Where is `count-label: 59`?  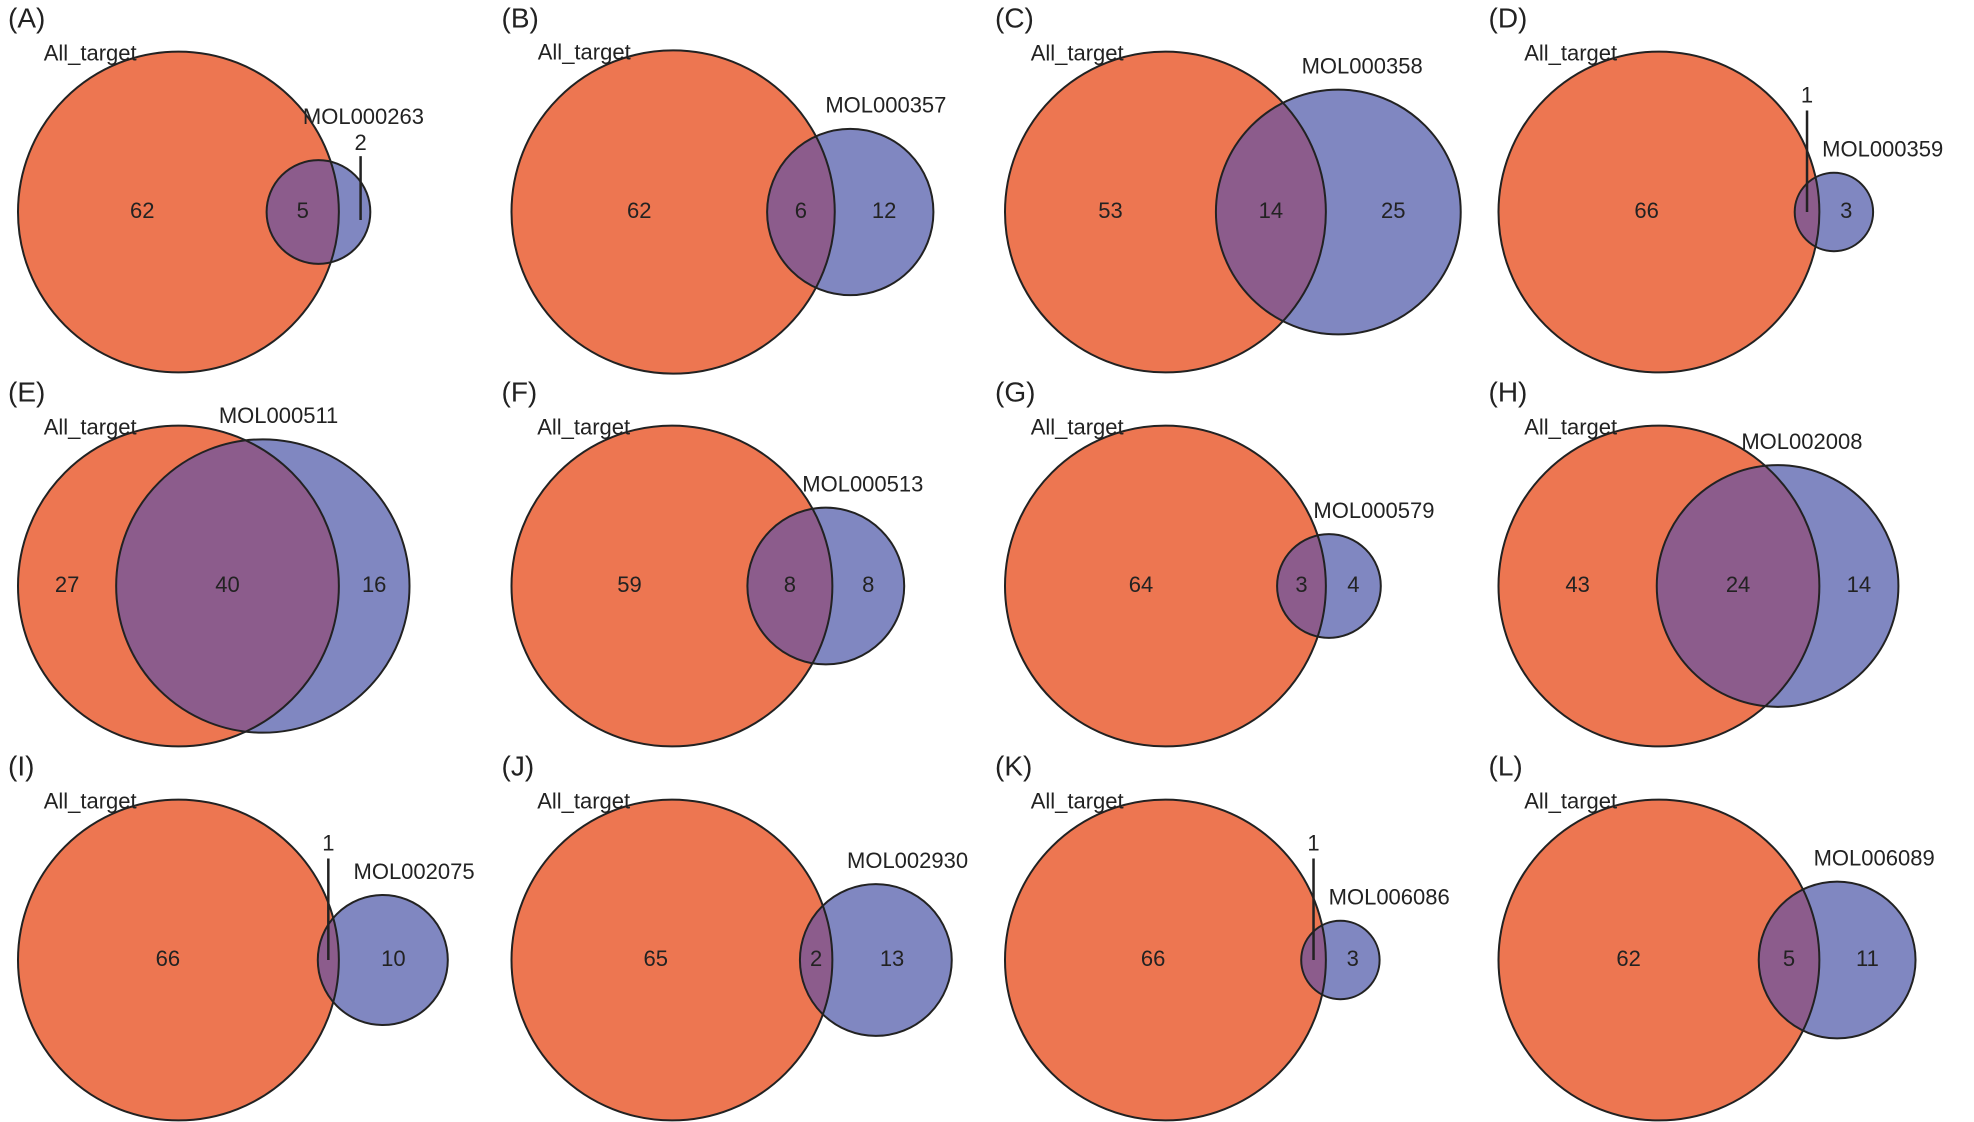 count-label: 59 is located at coordinates (629, 584).